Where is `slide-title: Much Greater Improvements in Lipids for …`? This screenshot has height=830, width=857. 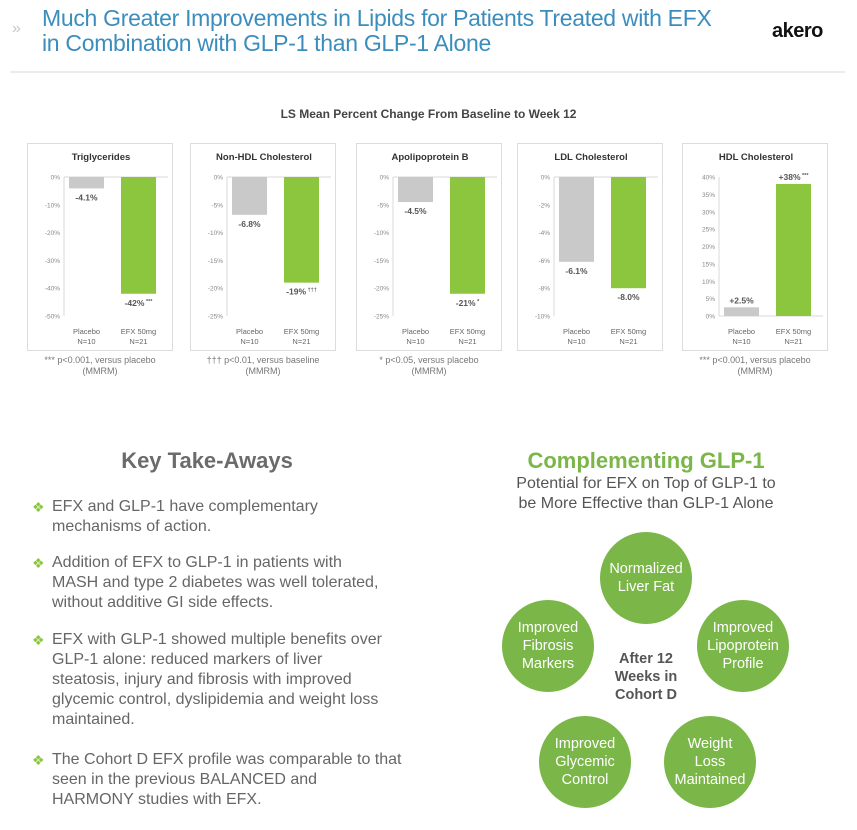
slide-title: Much Greater Improvements in Lipids for … is located at coordinates (377, 31).